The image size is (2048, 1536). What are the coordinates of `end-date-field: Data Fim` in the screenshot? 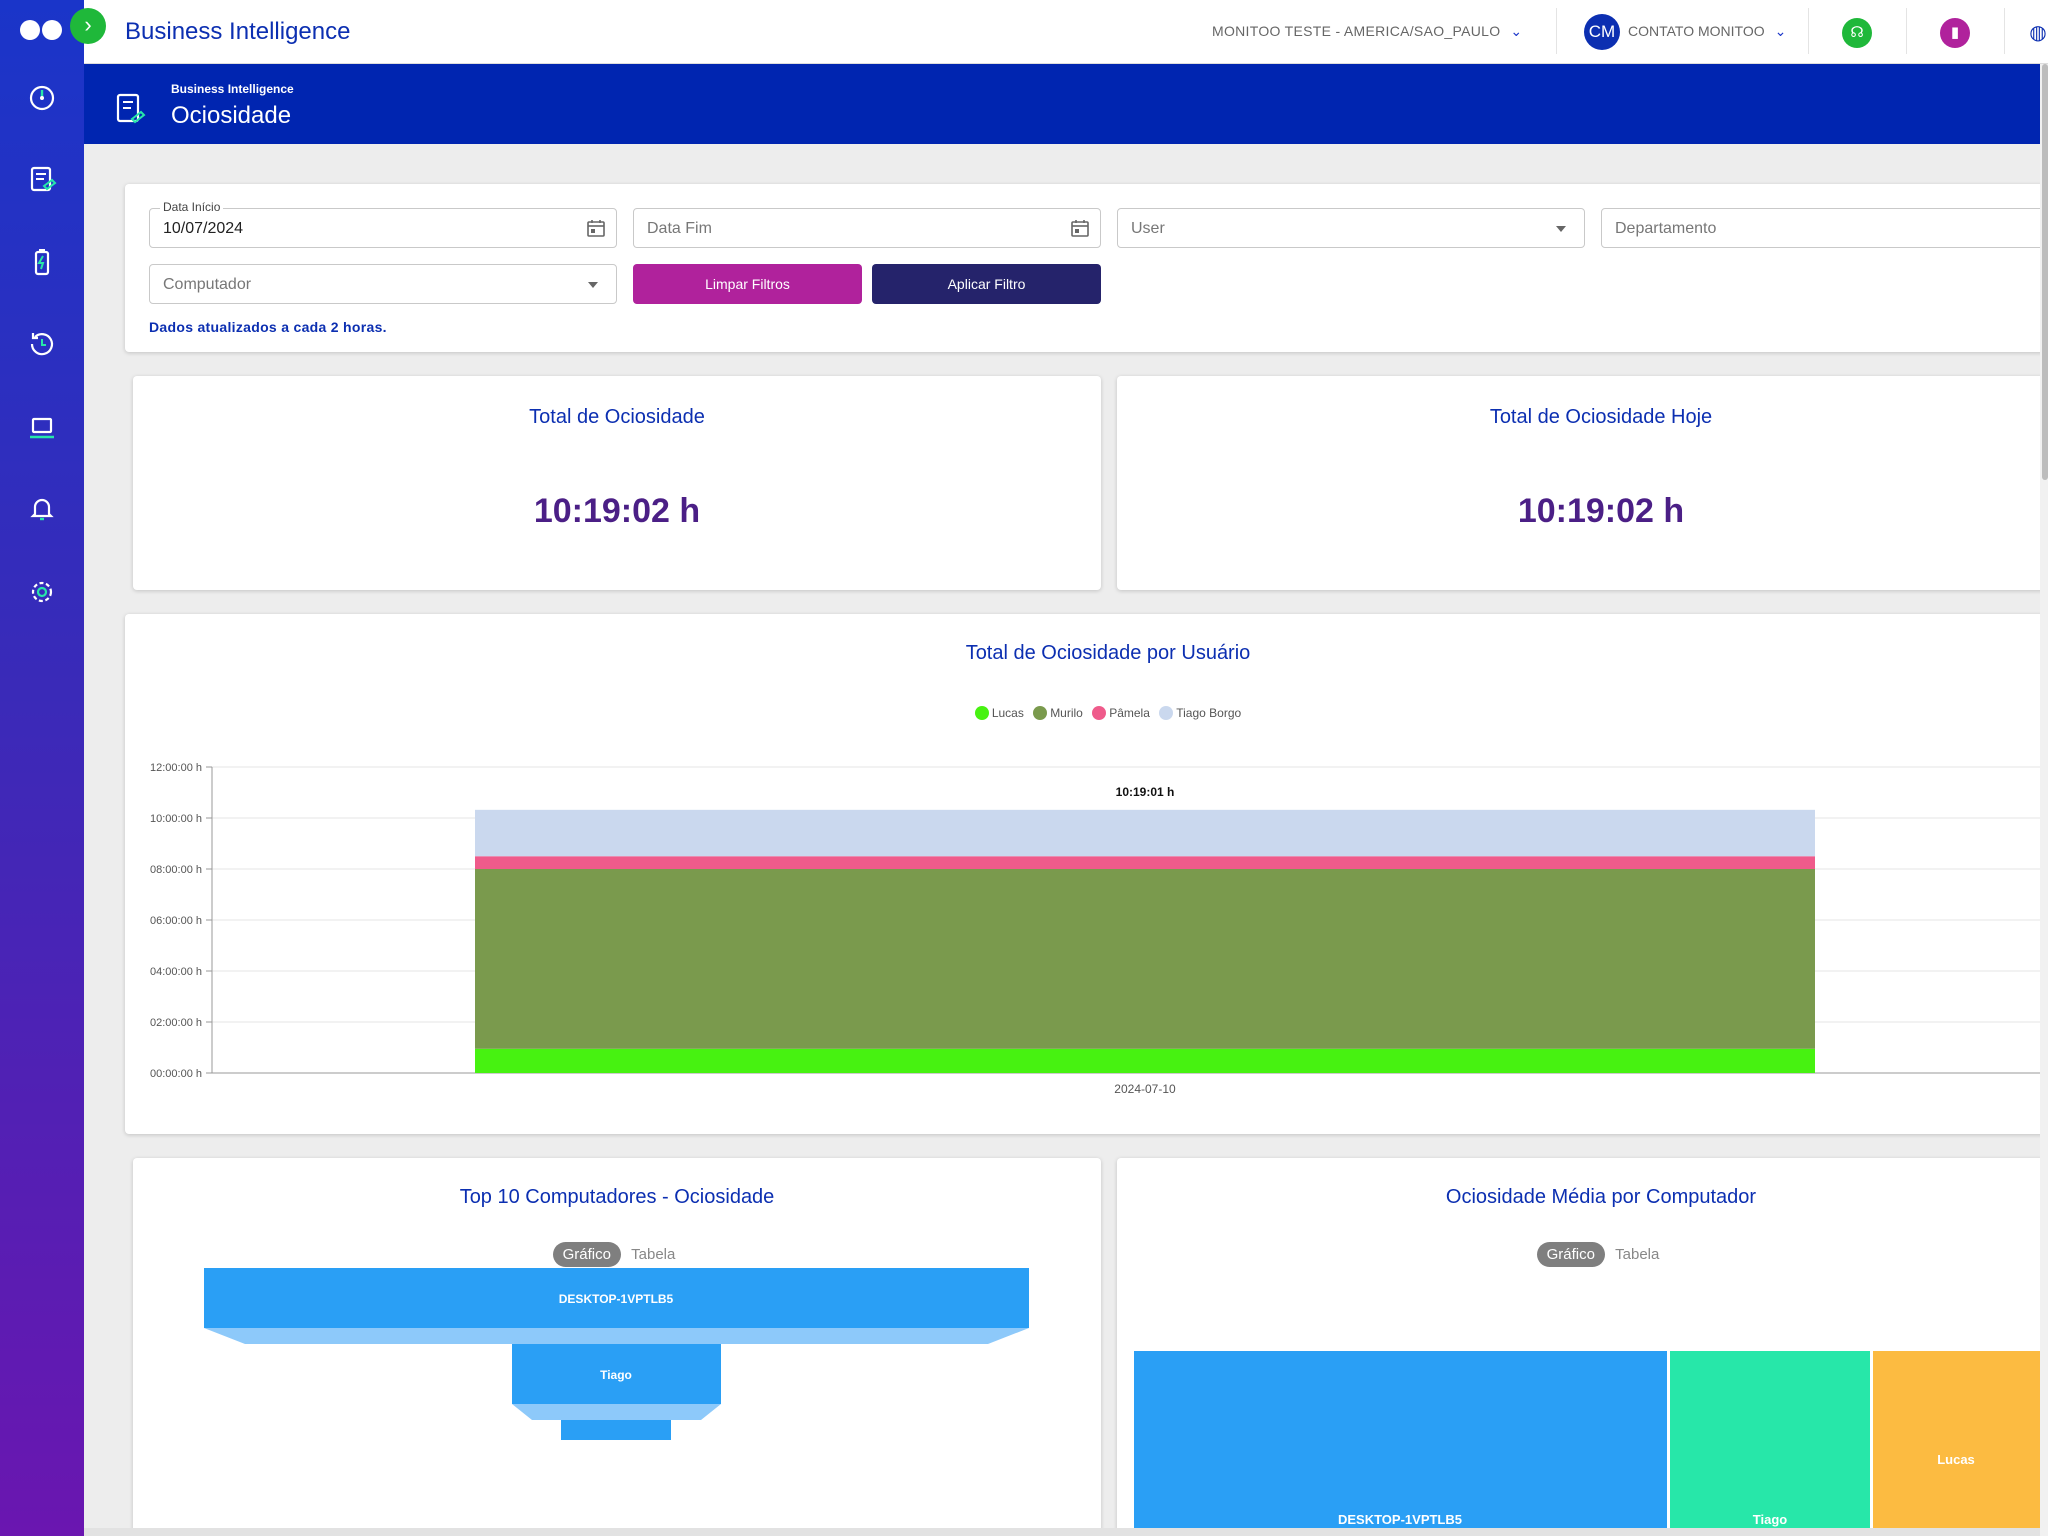 It's located at (867, 228).